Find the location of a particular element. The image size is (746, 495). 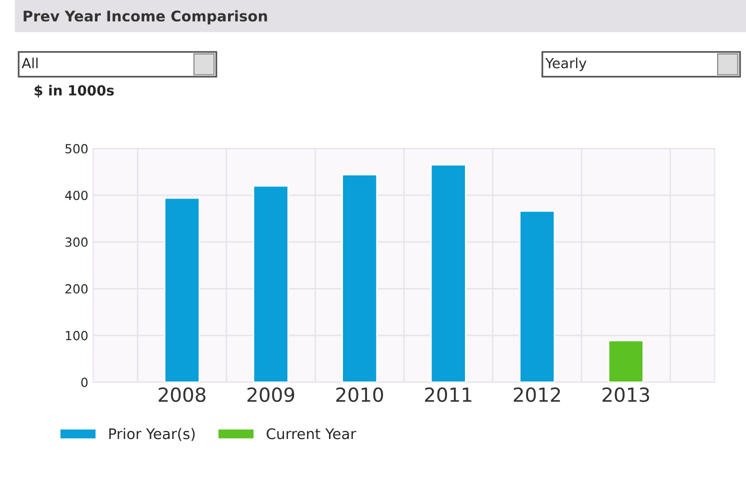

text: Yearly is located at coordinates (565, 65).